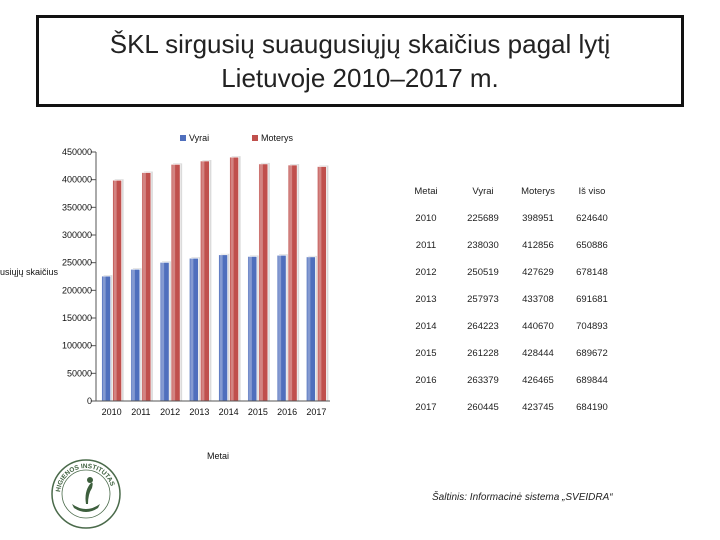 The height and width of the screenshot is (540, 720). What do you see at coordinates (506, 272) in the screenshot?
I see `table-row: 2012 250519 427629 678148` at bounding box center [506, 272].